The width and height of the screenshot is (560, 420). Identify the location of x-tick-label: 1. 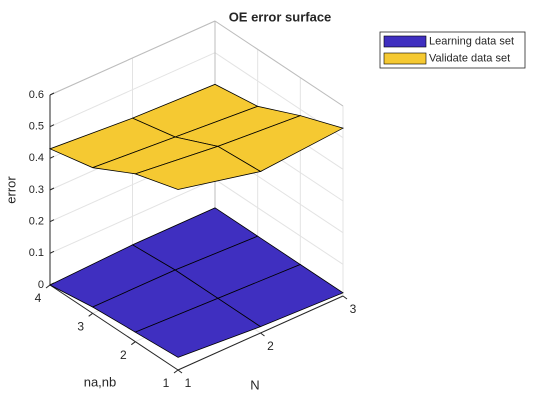
(188, 383).